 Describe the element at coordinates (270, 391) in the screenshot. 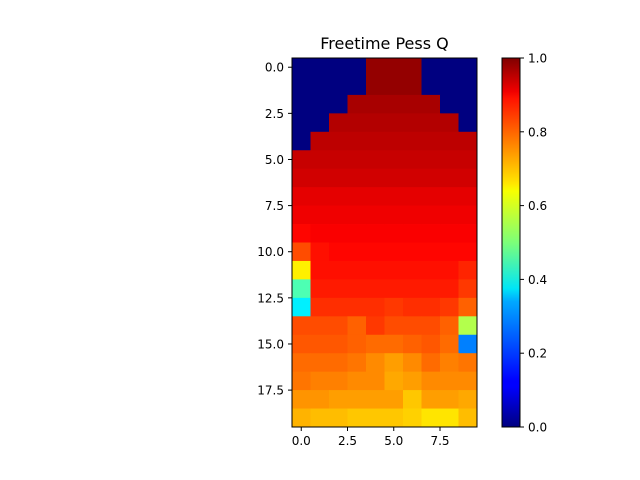

I see `y-tick-label: 17.5` at that location.